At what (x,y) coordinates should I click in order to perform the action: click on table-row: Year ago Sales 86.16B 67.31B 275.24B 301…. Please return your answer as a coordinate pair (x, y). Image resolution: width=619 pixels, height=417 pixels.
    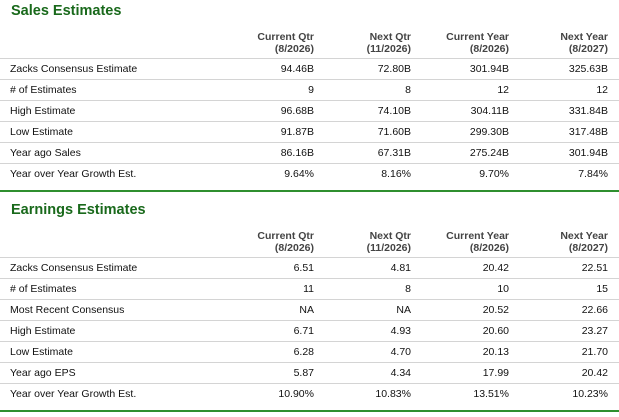
    Looking at the image, I should click on (309, 153).